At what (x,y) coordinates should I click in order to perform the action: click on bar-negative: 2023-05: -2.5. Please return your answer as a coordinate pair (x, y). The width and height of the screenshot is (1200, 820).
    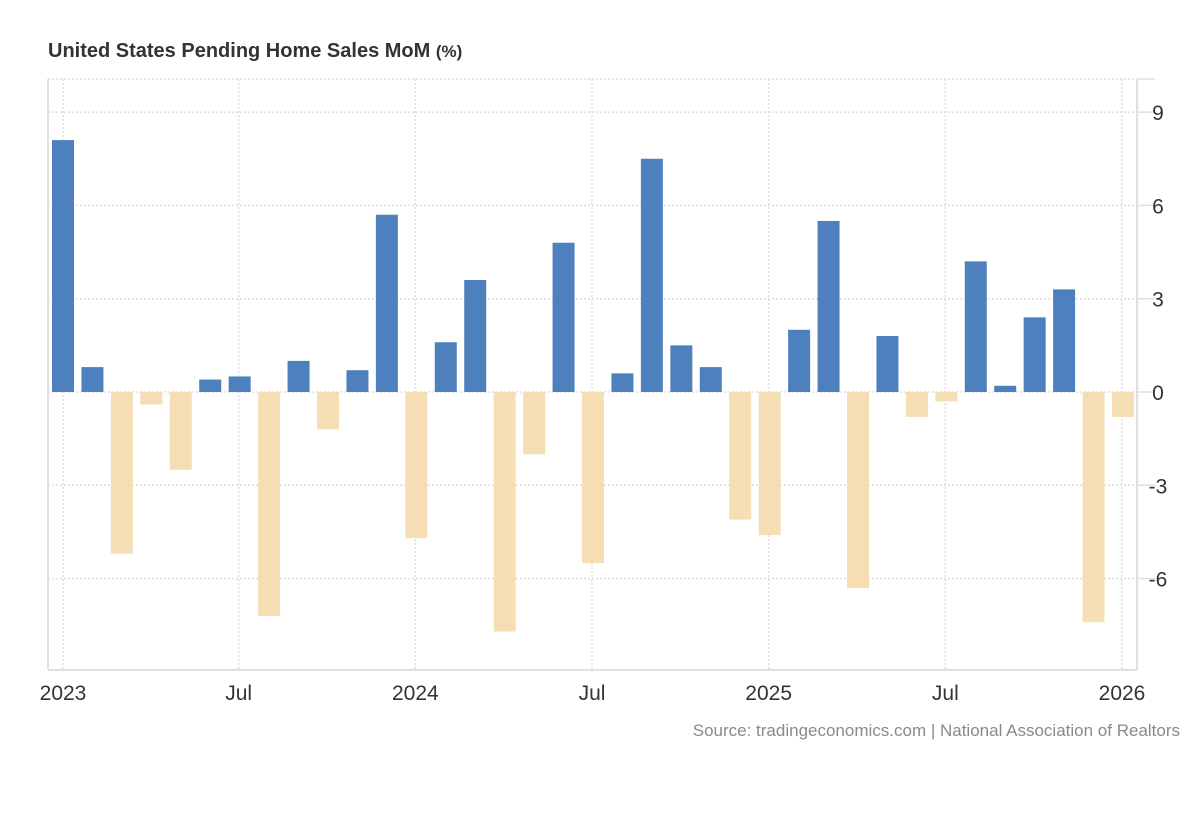
    Looking at the image, I should click on (180, 431).